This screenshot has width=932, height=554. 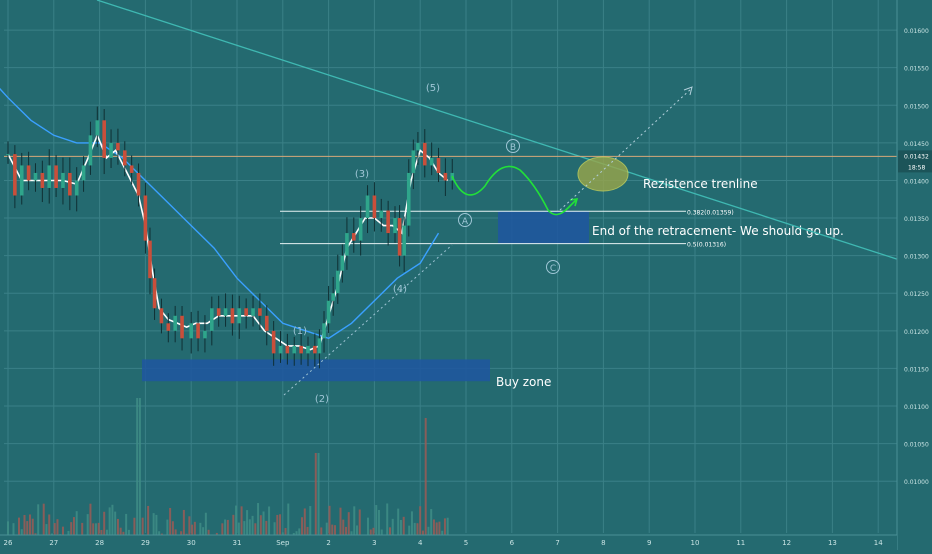 I want to click on current-price-label: 0.01432, so click(x=916, y=156).